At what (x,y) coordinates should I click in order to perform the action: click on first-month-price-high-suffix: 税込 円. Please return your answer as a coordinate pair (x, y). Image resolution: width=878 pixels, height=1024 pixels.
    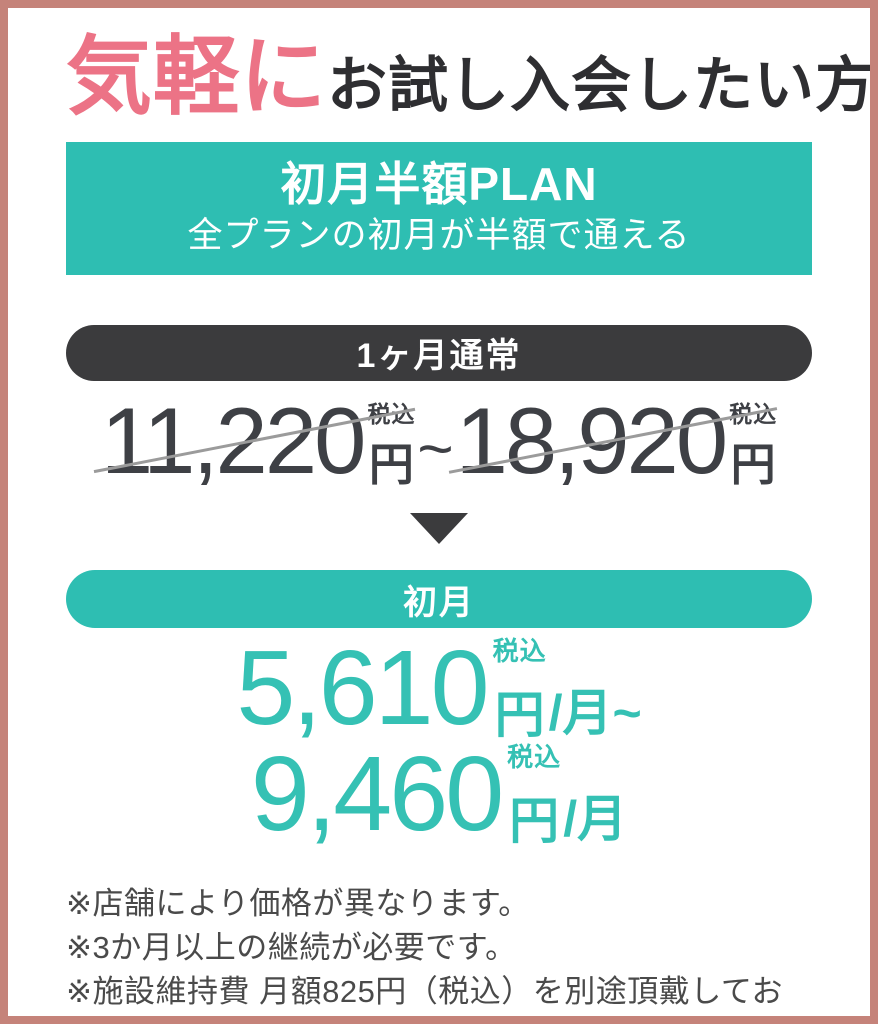
    Looking at the image, I should click on (534, 795).